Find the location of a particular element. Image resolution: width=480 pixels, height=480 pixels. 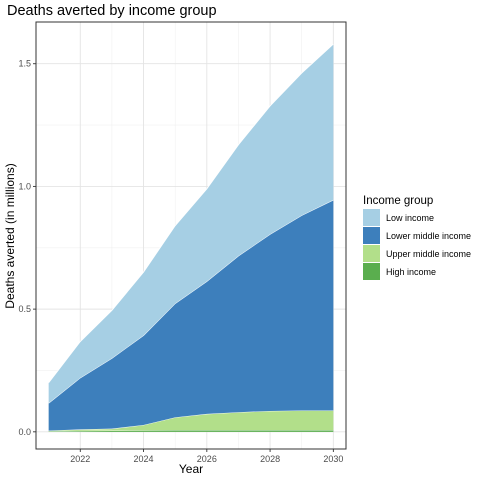

legend-title: Income group is located at coordinates (398, 201).